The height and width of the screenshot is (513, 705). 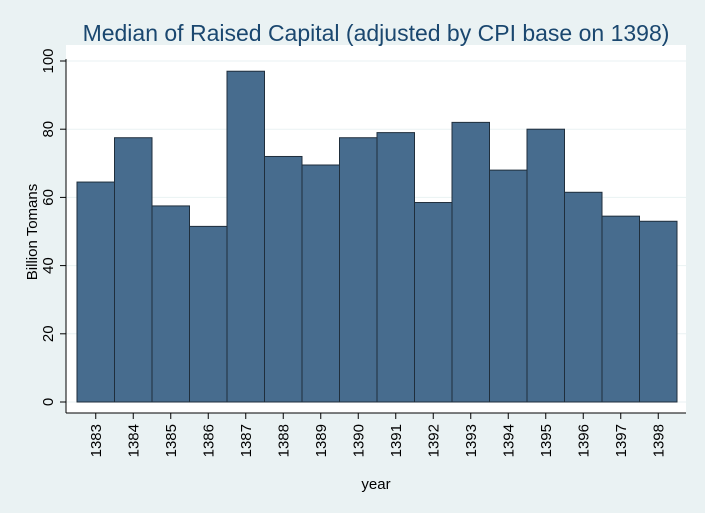 I want to click on x-tick-label: 1385, so click(x=171, y=440).